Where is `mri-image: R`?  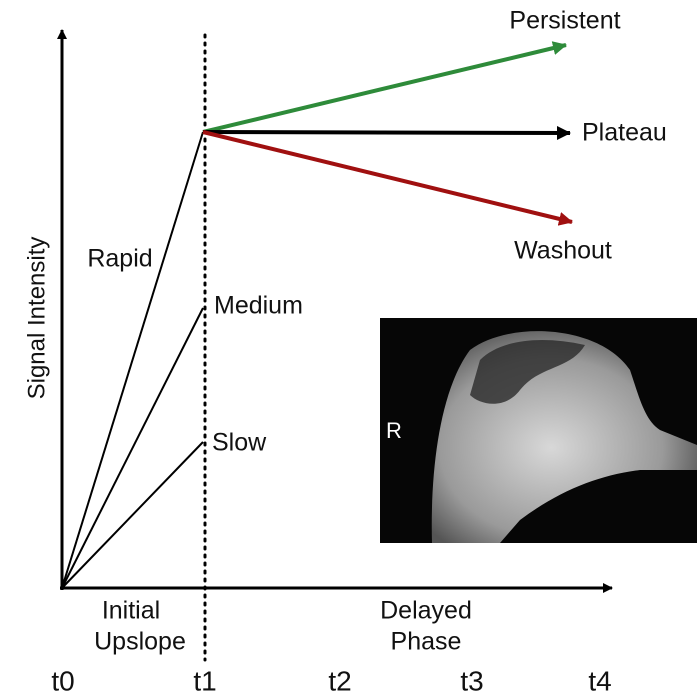 mri-image: R is located at coordinates (538, 430).